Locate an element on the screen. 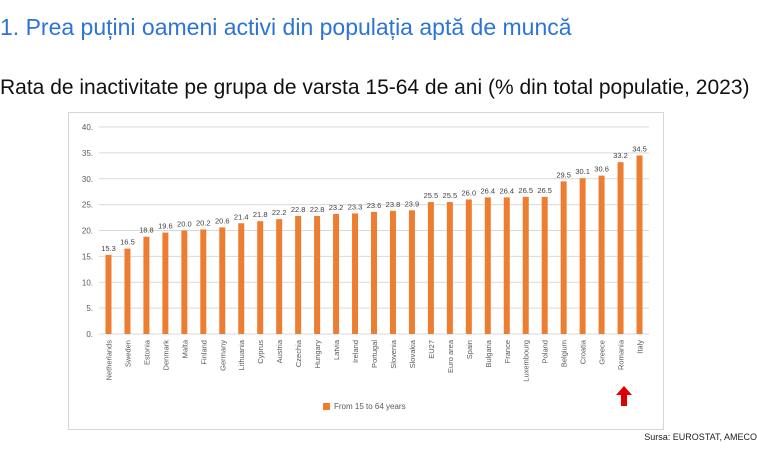 The height and width of the screenshot is (468, 757). category-label: Slovakia is located at coordinates (412, 353).